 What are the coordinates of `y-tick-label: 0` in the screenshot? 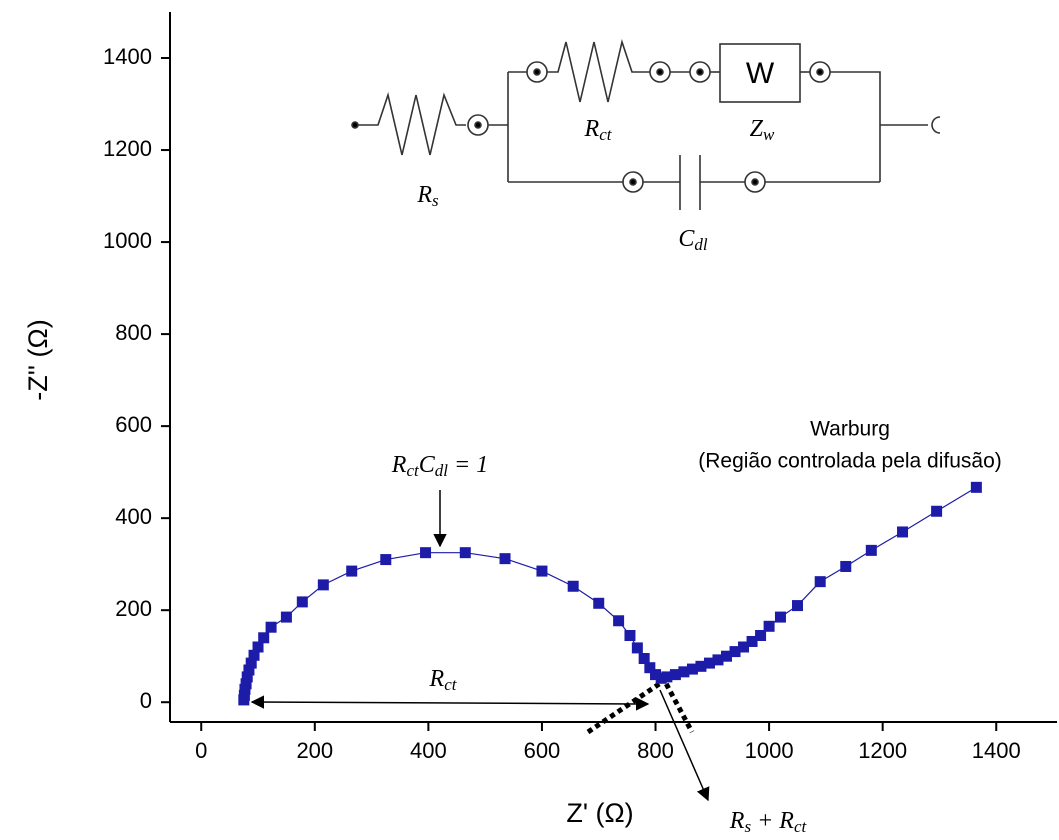 It's located at (146, 700).